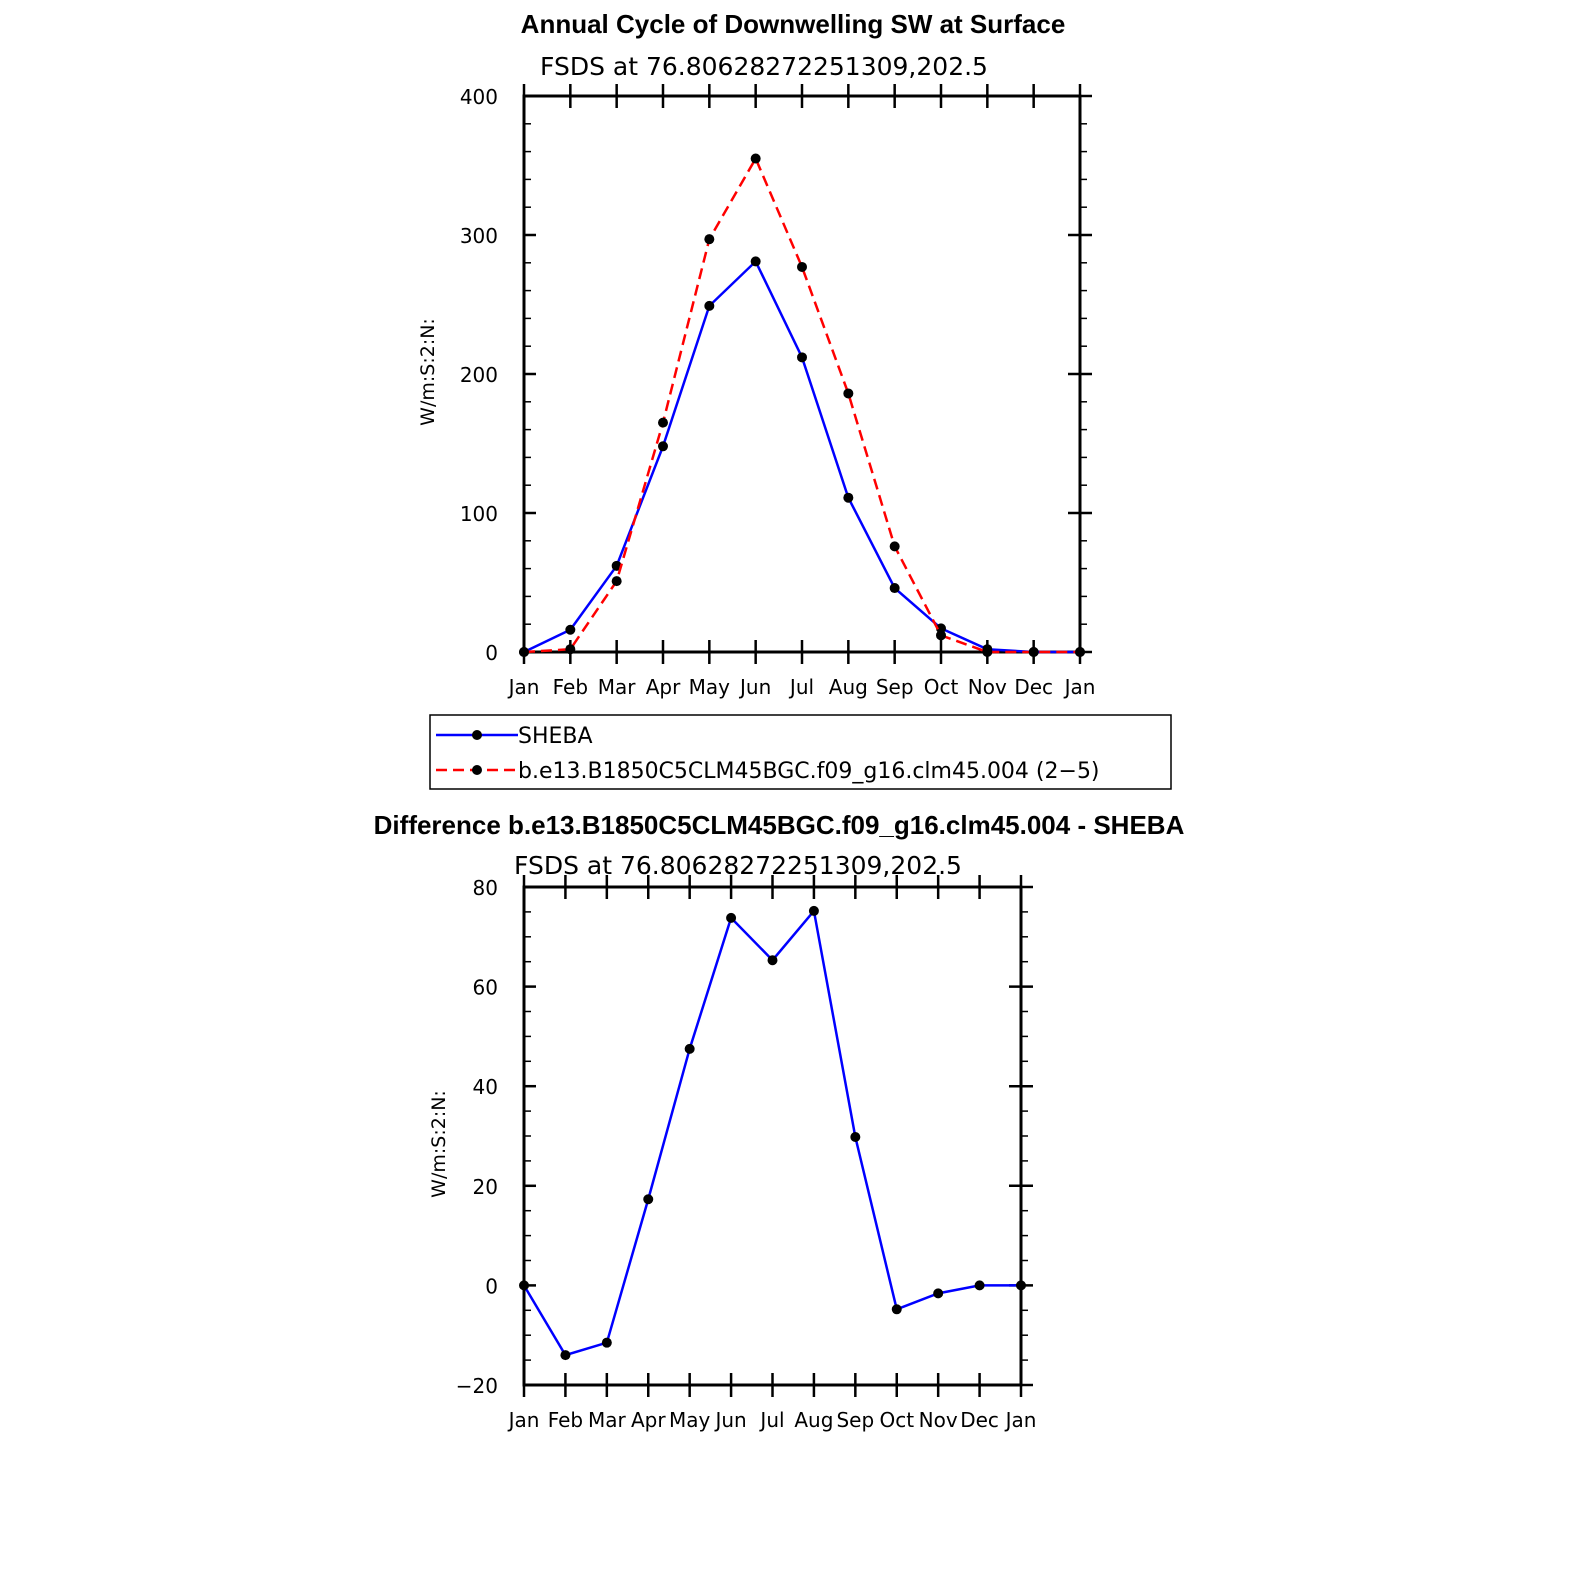 The image size is (1574, 1574). I want to click on chart-1-plot-frame, so click(802, 374).